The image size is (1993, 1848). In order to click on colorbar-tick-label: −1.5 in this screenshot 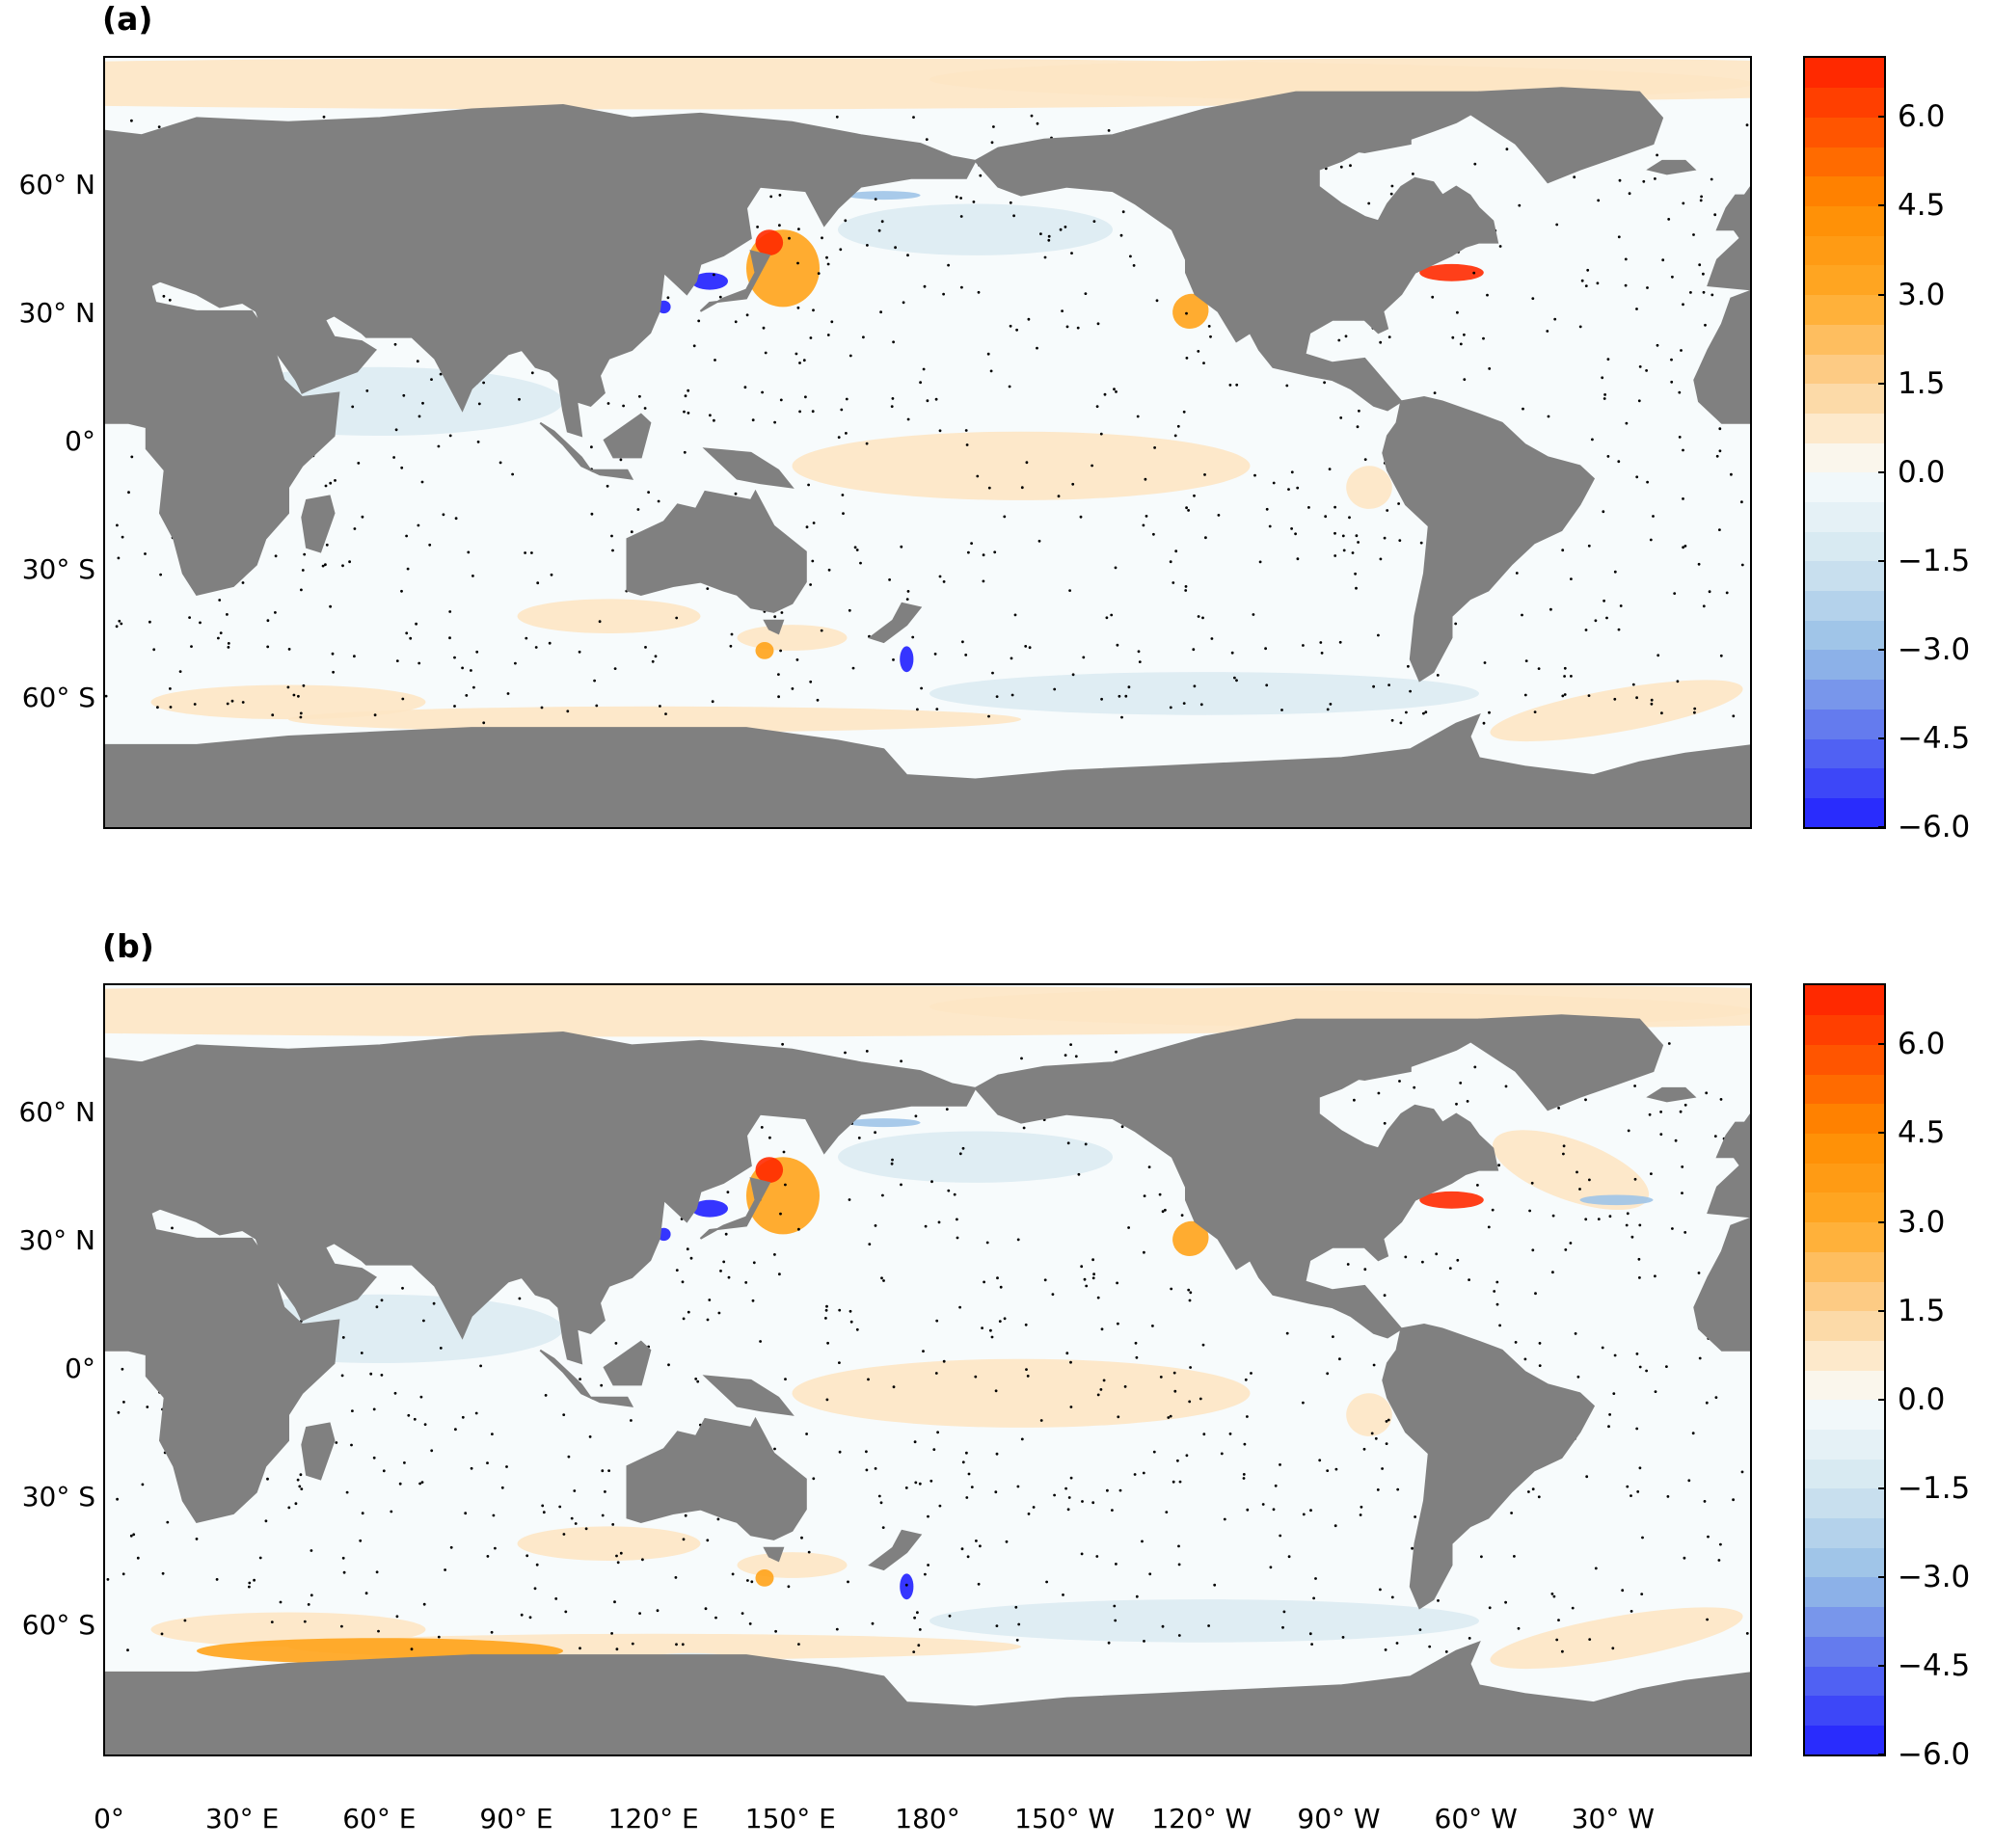, I will do `click(1934, 1488)`.